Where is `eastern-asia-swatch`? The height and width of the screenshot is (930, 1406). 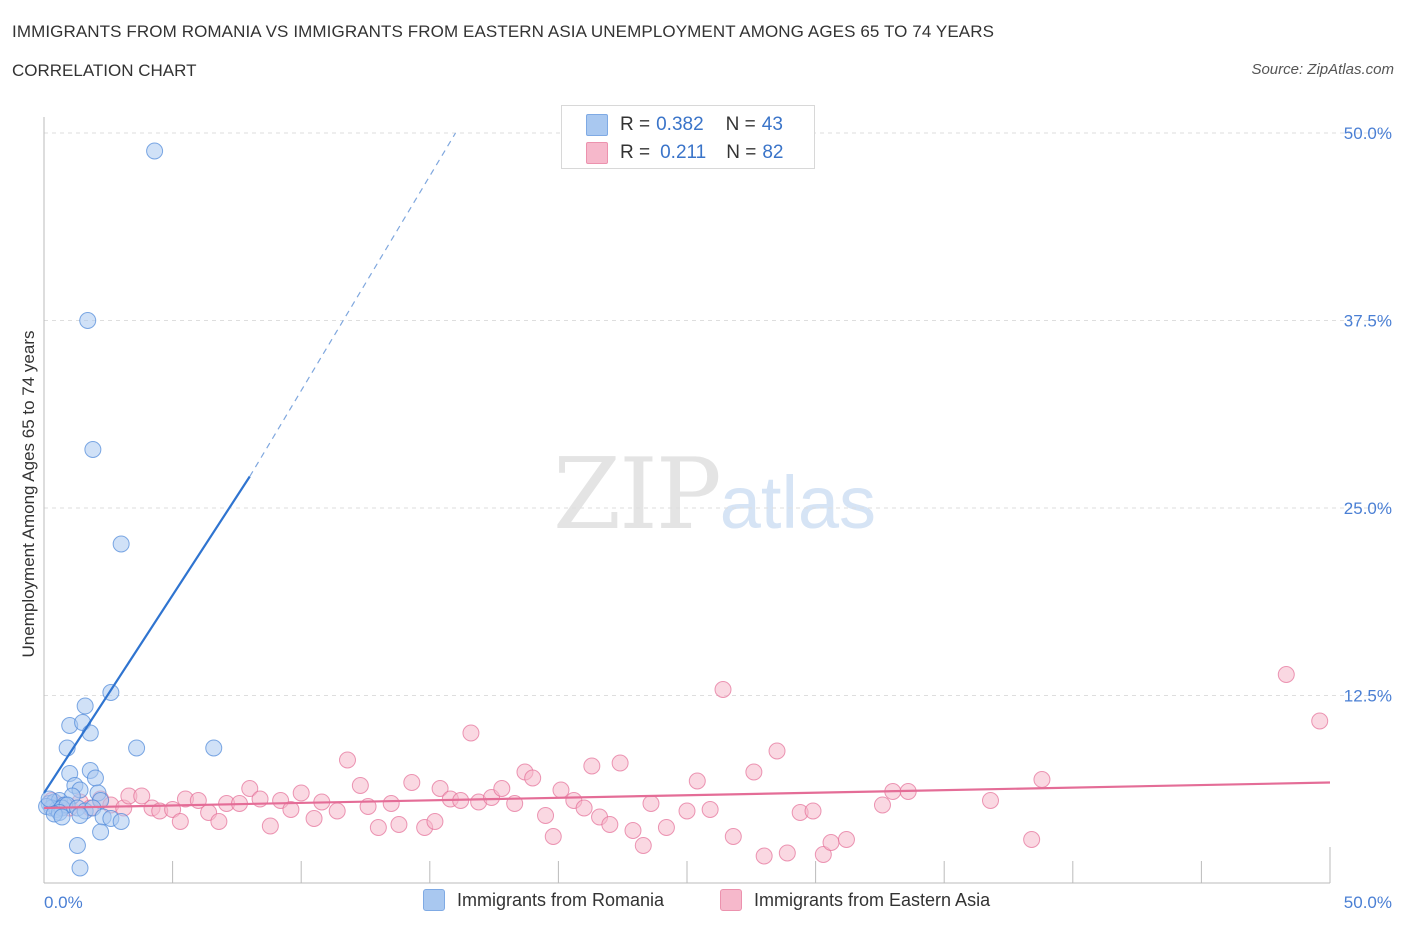 eastern-asia-swatch is located at coordinates (597, 153).